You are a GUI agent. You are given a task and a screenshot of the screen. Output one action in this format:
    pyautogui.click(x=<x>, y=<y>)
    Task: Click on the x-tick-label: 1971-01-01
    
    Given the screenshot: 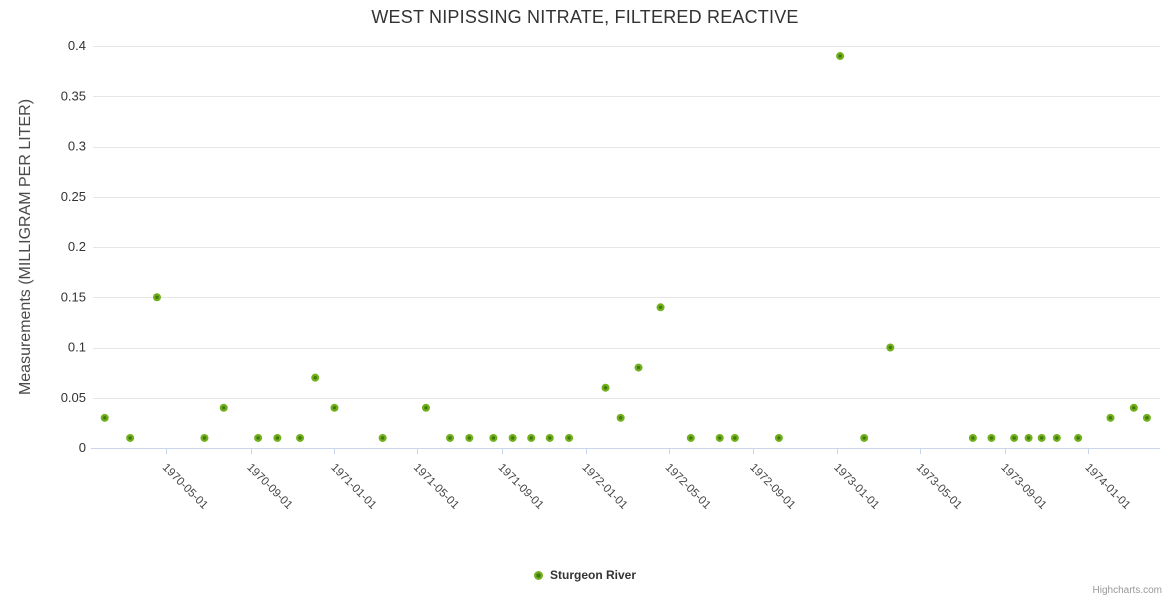 What is the action you would take?
    pyautogui.click(x=353, y=487)
    